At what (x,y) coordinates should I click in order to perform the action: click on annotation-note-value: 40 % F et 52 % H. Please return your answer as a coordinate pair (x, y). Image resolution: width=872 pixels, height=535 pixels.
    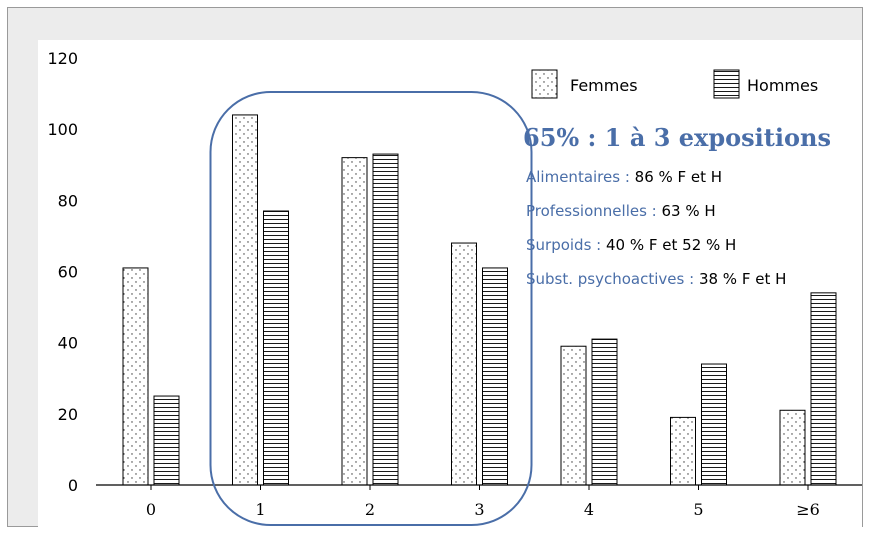
    Looking at the image, I should click on (668, 245).